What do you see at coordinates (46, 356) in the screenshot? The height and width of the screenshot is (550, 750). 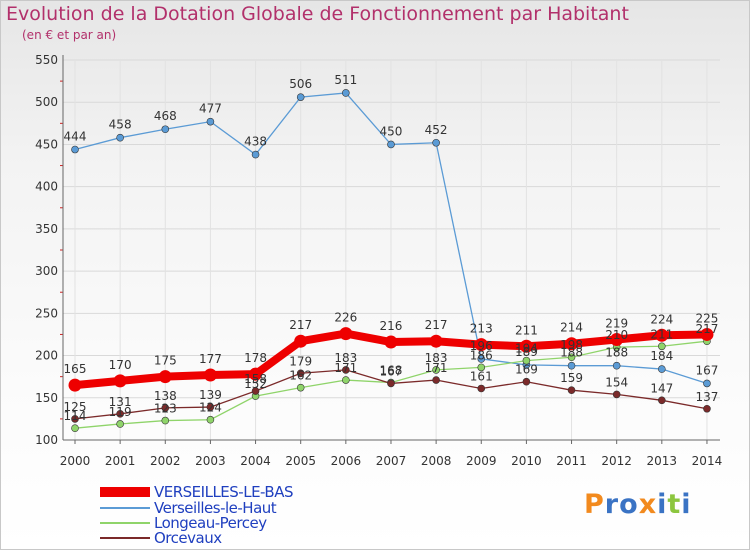 I see `y-tick-label: 200` at bounding box center [46, 356].